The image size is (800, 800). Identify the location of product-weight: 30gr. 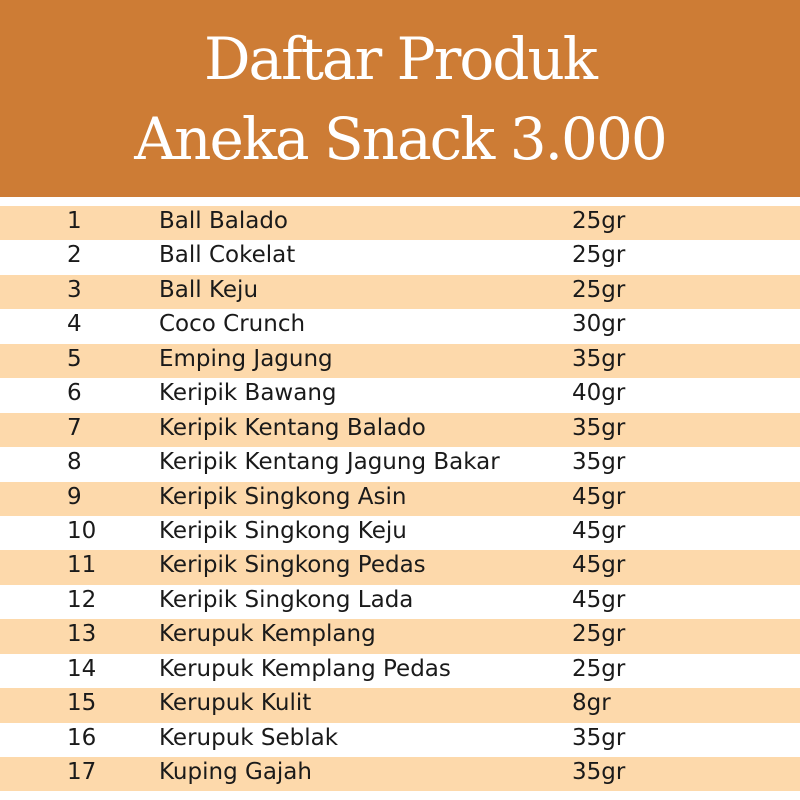
(599, 324).